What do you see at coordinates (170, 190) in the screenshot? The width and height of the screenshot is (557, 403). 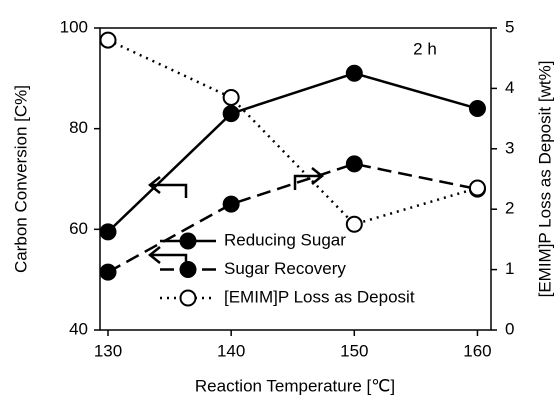 I see `arrow-left` at bounding box center [170, 190].